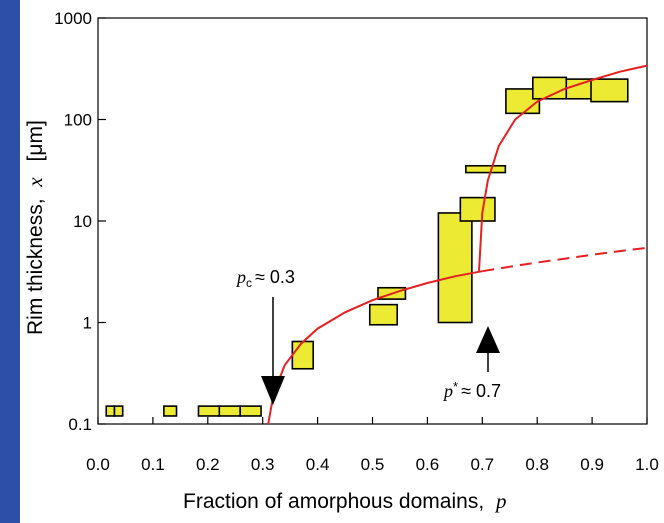  I want to click on x-tick-label-2: 0.2, so click(208, 464).